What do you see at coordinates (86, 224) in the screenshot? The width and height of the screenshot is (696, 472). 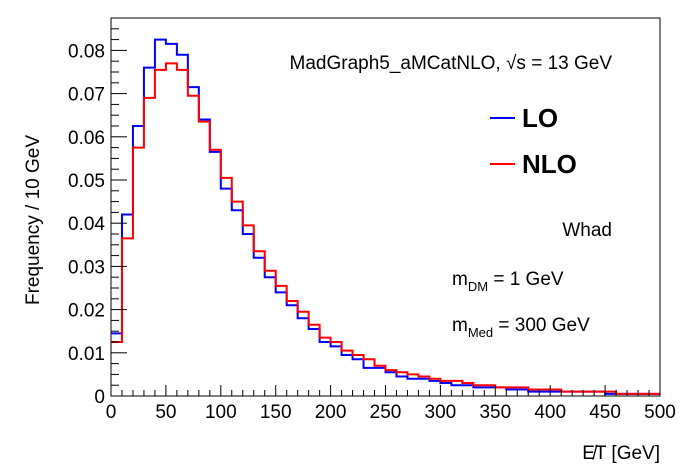 I see `y-tick-label: 0.04` at bounding box center [86, 224].